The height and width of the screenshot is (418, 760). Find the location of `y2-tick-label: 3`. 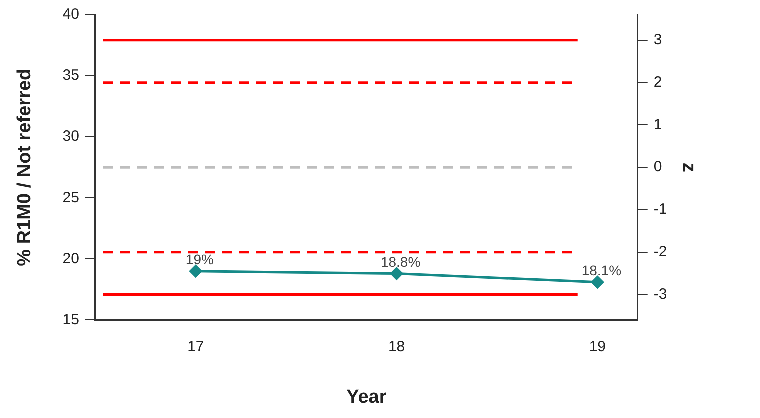

y2-tick-label: 3 is located at coordinates (658, 40).